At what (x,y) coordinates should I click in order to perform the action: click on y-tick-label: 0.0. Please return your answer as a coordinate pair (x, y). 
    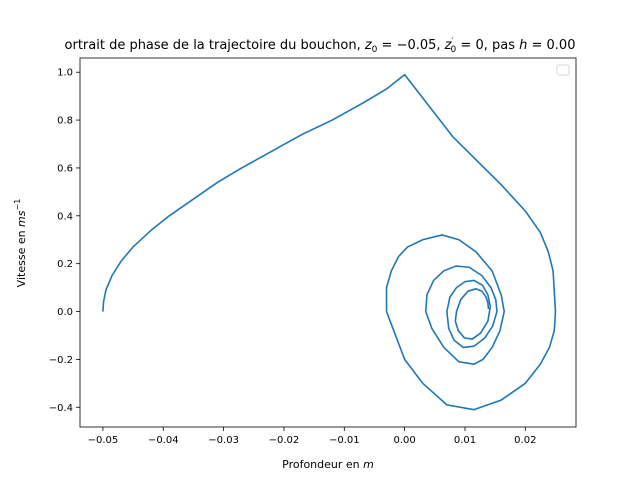
    Looking at the image, I should click on (65, 312).